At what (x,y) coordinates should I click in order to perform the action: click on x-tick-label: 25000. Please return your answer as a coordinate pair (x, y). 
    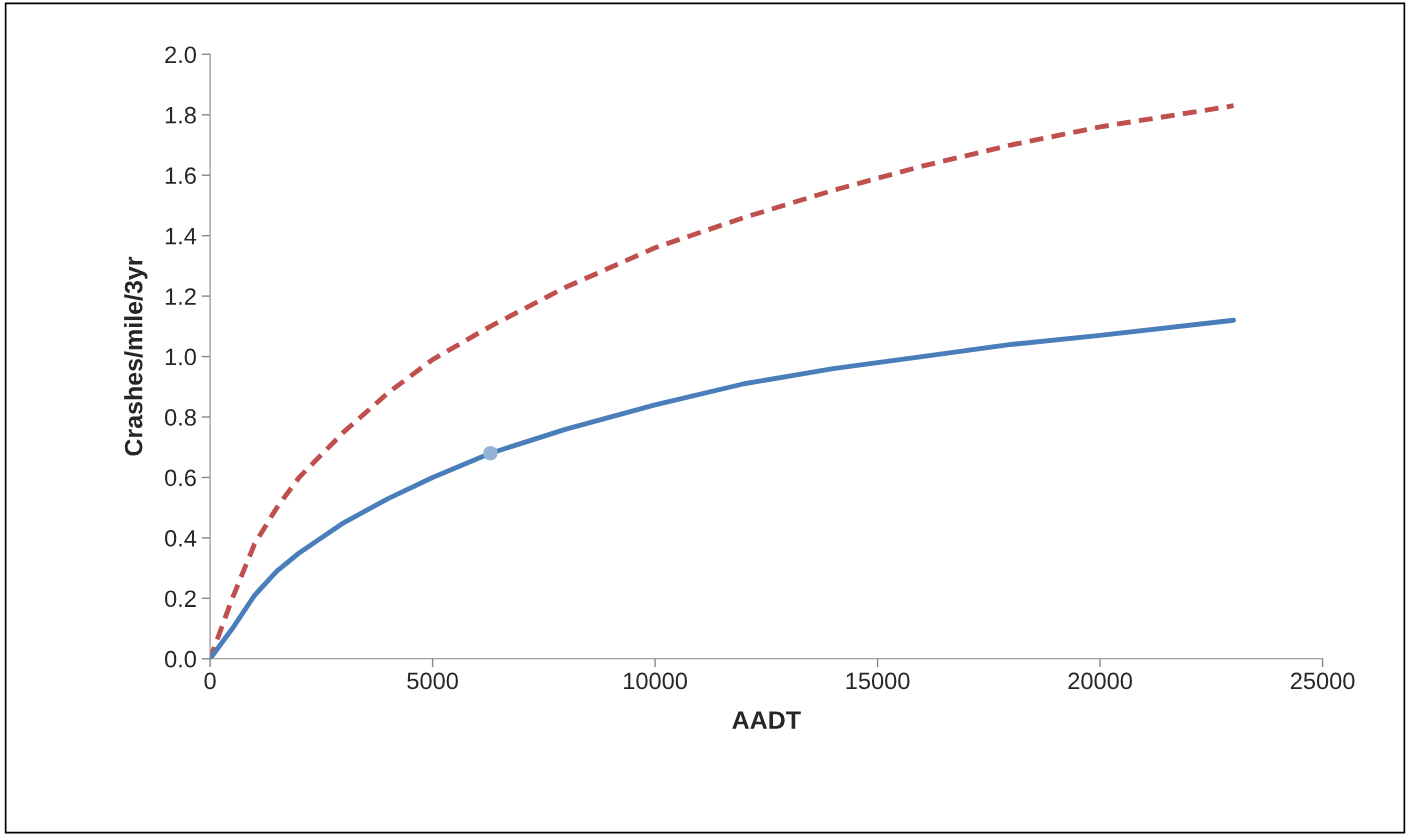
    Looking at the image, I should click on (1322, 681).